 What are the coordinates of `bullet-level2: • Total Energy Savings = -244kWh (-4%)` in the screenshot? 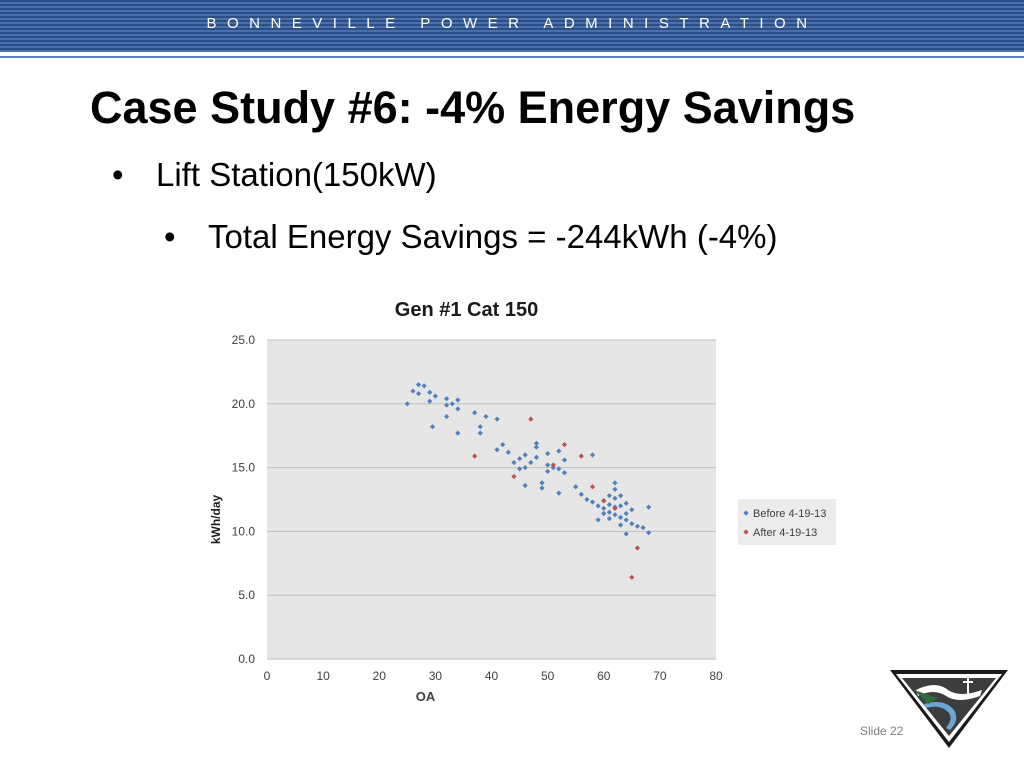 It's located at (471, 237).